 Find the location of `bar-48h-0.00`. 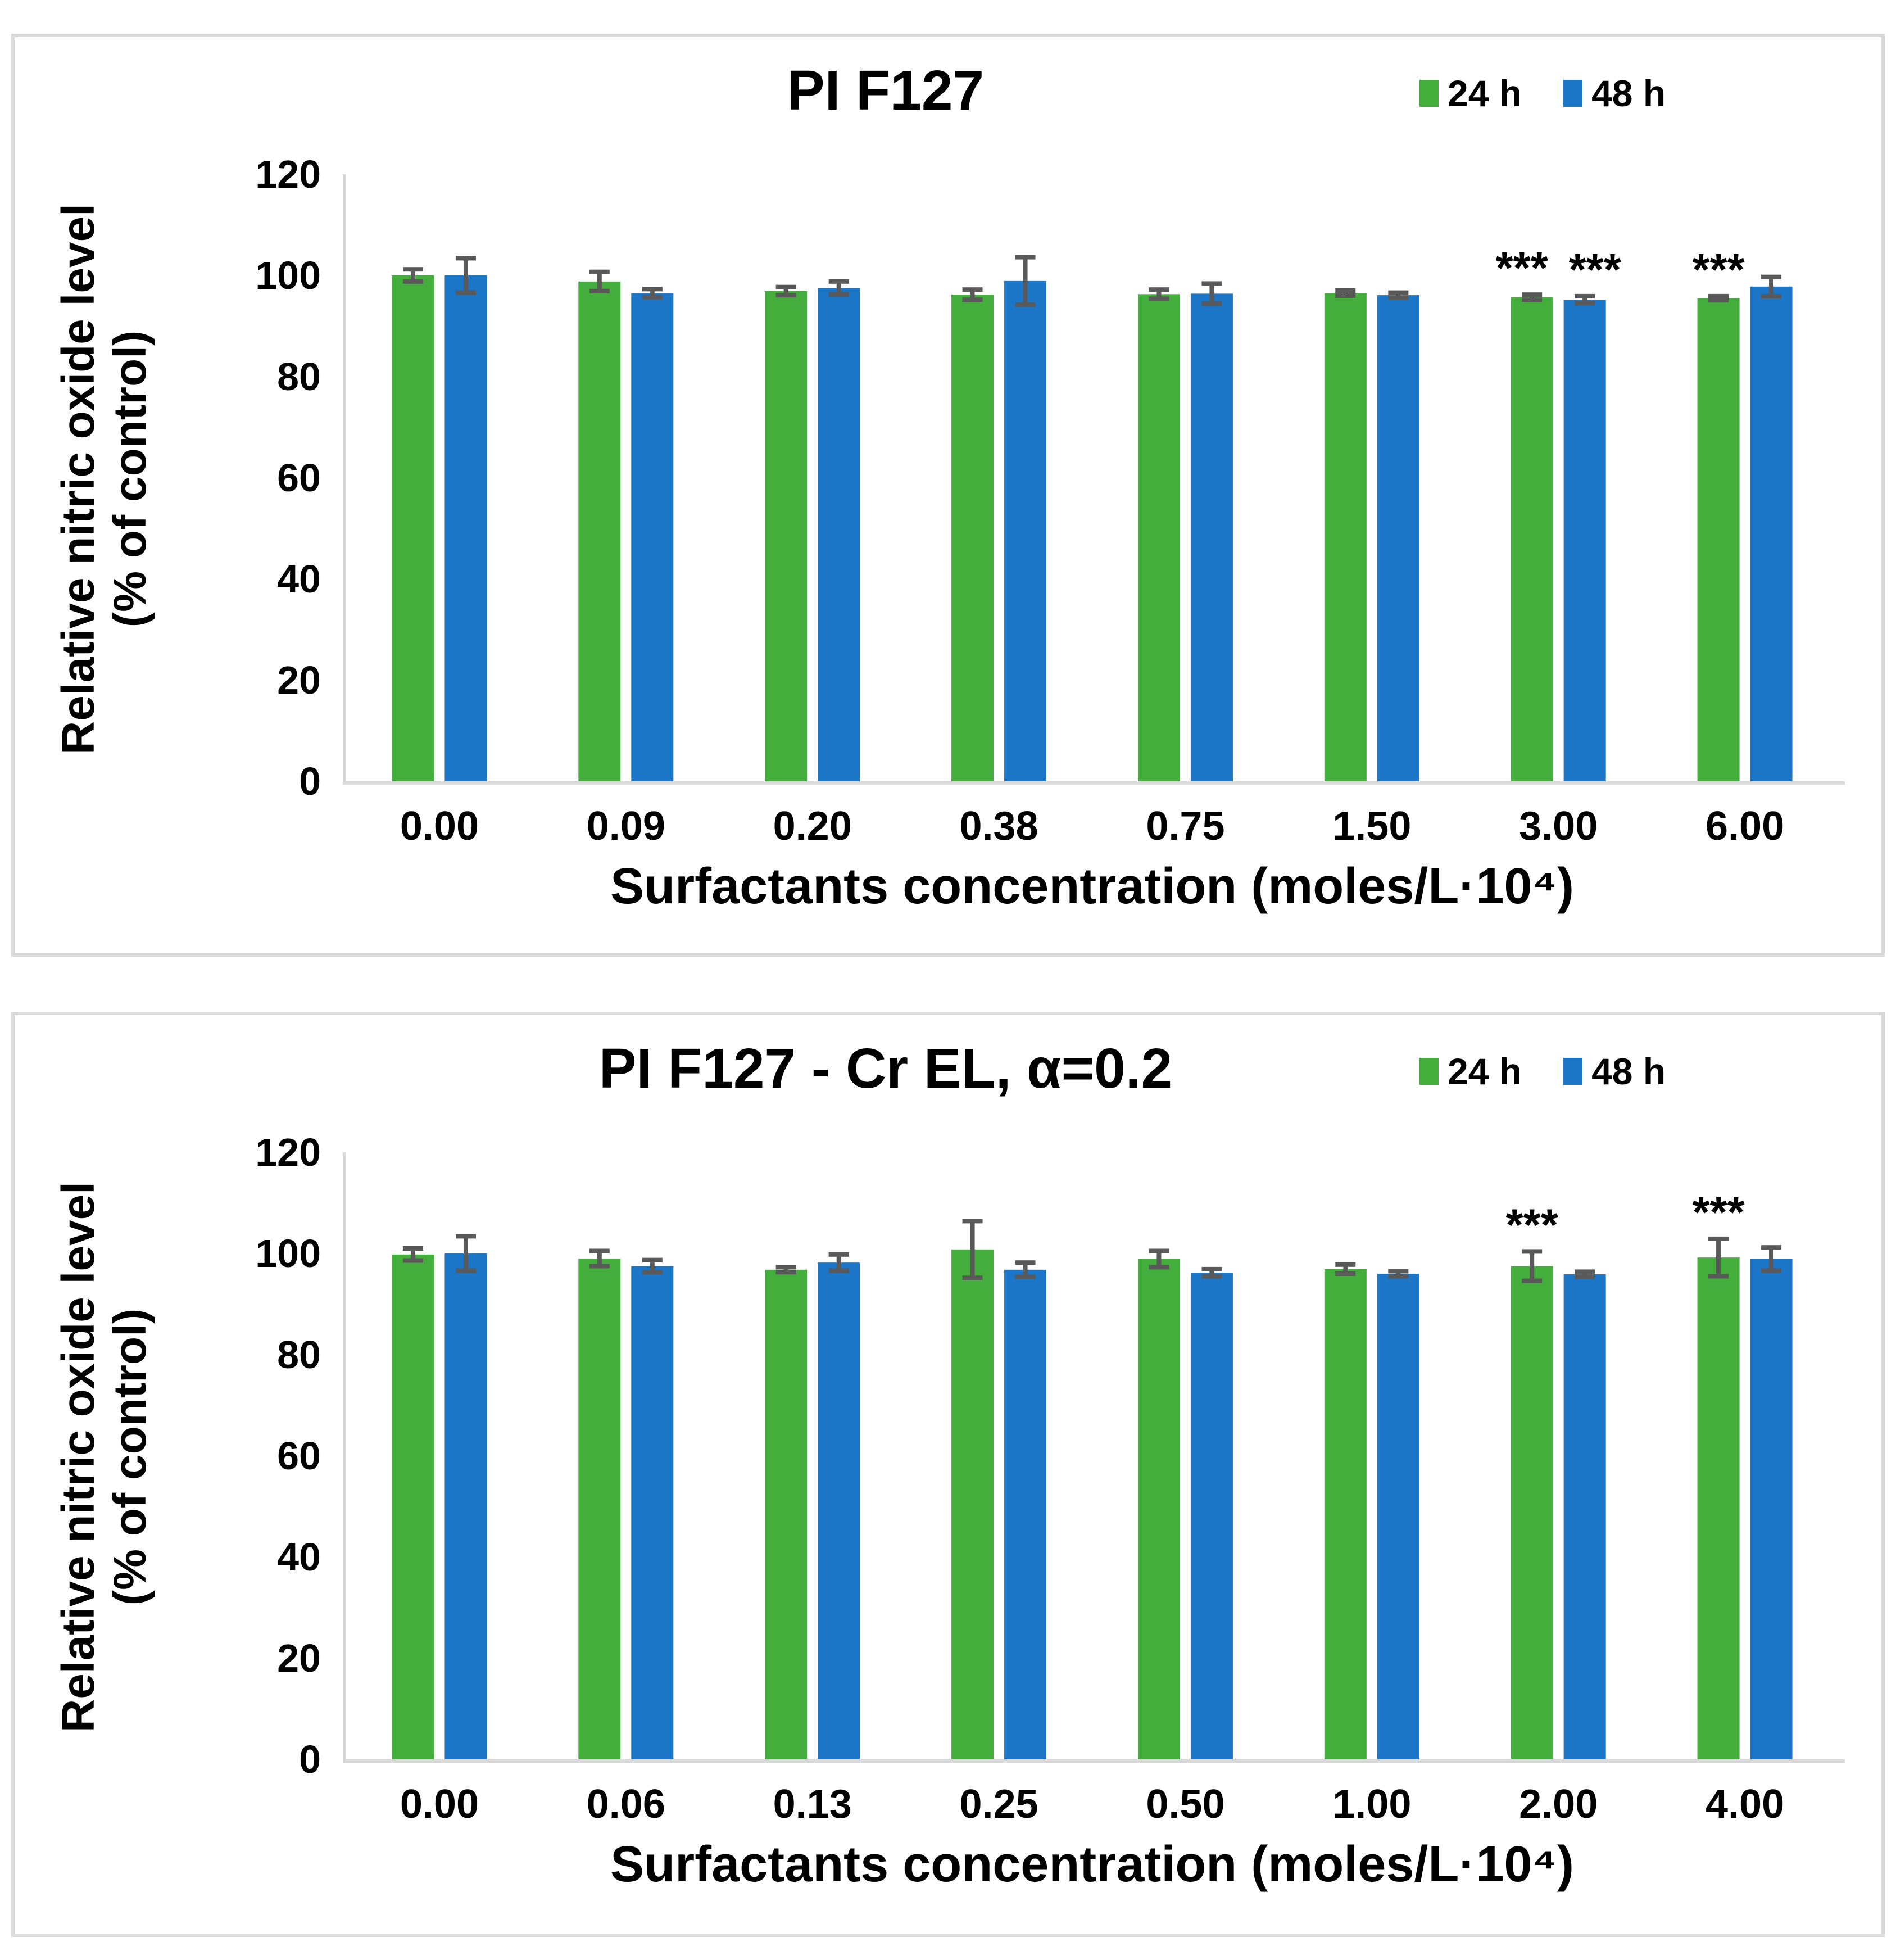

bar-48h-0.00 is located at coordinates (465, 528).